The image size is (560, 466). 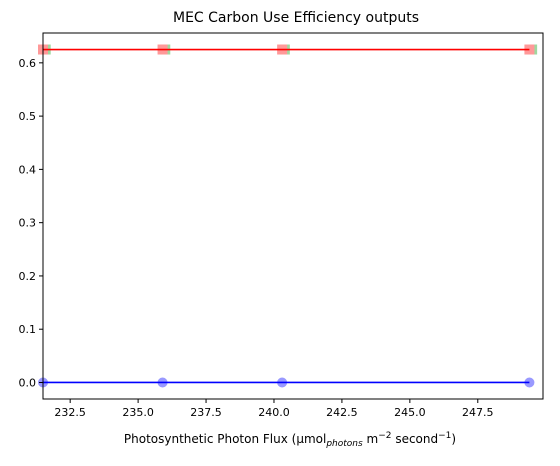 What do you see at coordinates (28, 329) in the screenshot?
I see `y-tick-label: 0.1` at bounding box center [28, 329].